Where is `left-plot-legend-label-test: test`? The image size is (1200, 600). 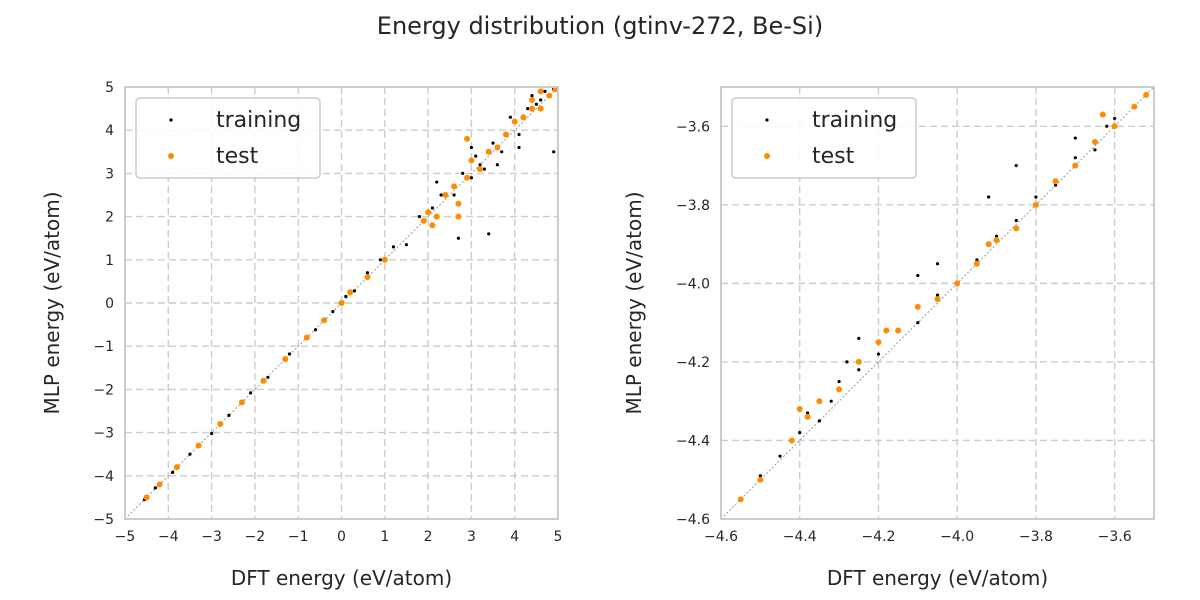
left-plot-legend-label-test: test is located at coordinates (237, 156).